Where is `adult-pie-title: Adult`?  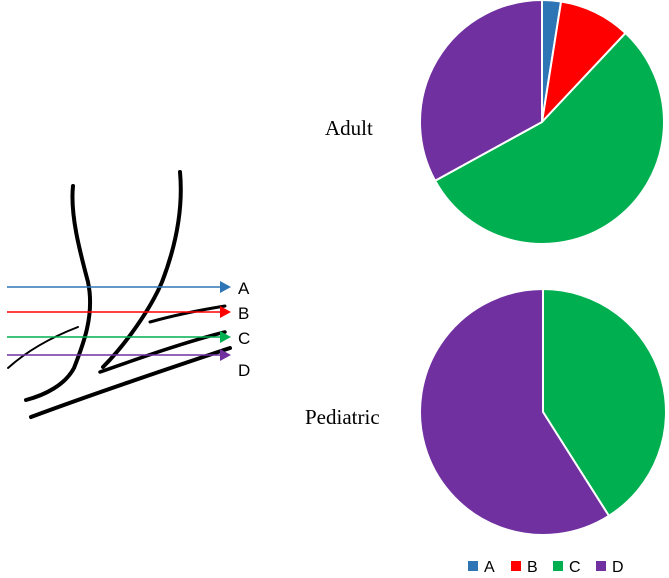 adult-pie-title: Adult is located at coordinates (349, 128).